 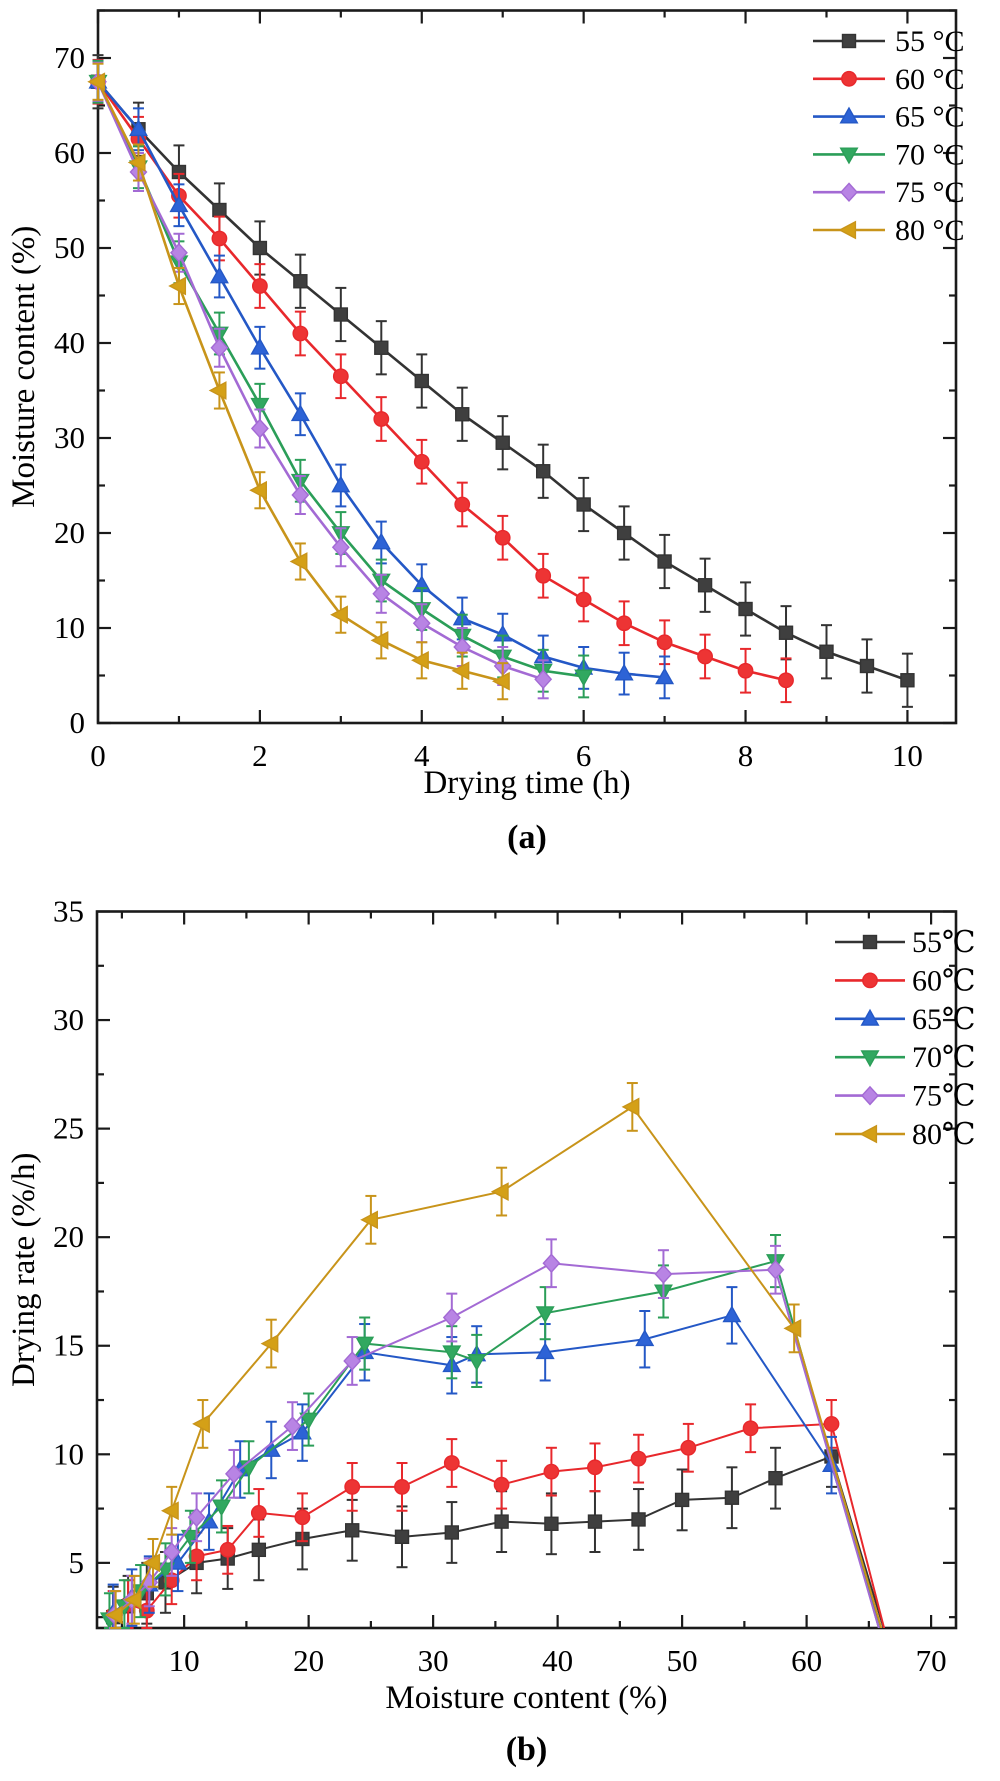 What do you see at coordinates (944, 942) in the screenshot?
I see `legend-label: 55℃` at bounding box center [944, 942].